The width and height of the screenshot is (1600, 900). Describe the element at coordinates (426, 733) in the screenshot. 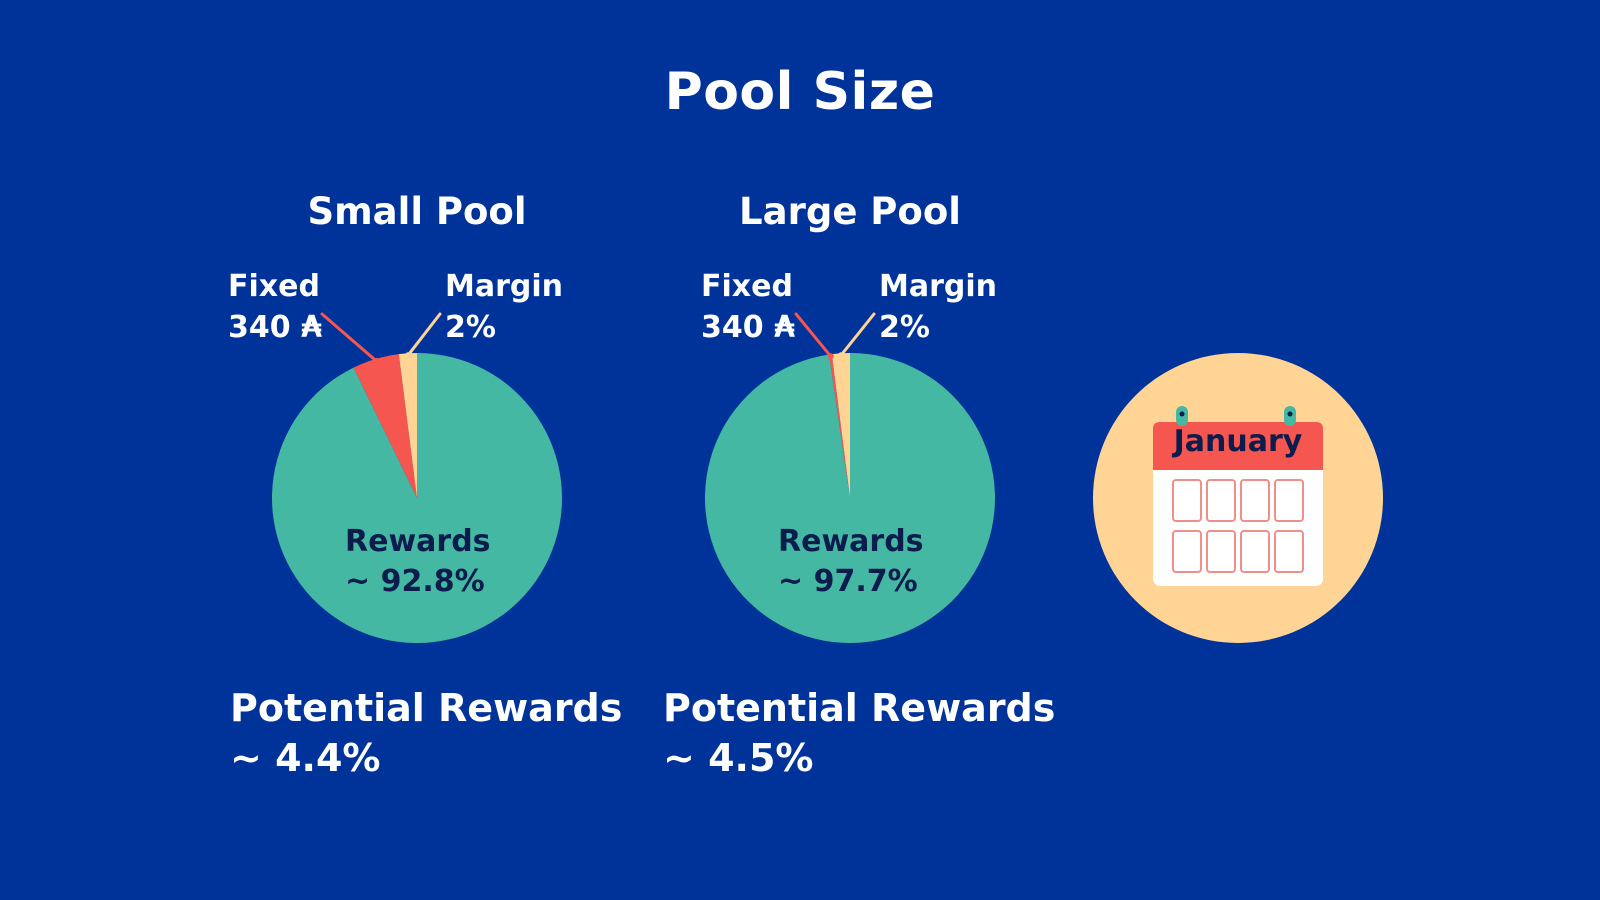

I see `small-pool-potential-rewards: Potential Rewards ~ 4.4%` at that location.